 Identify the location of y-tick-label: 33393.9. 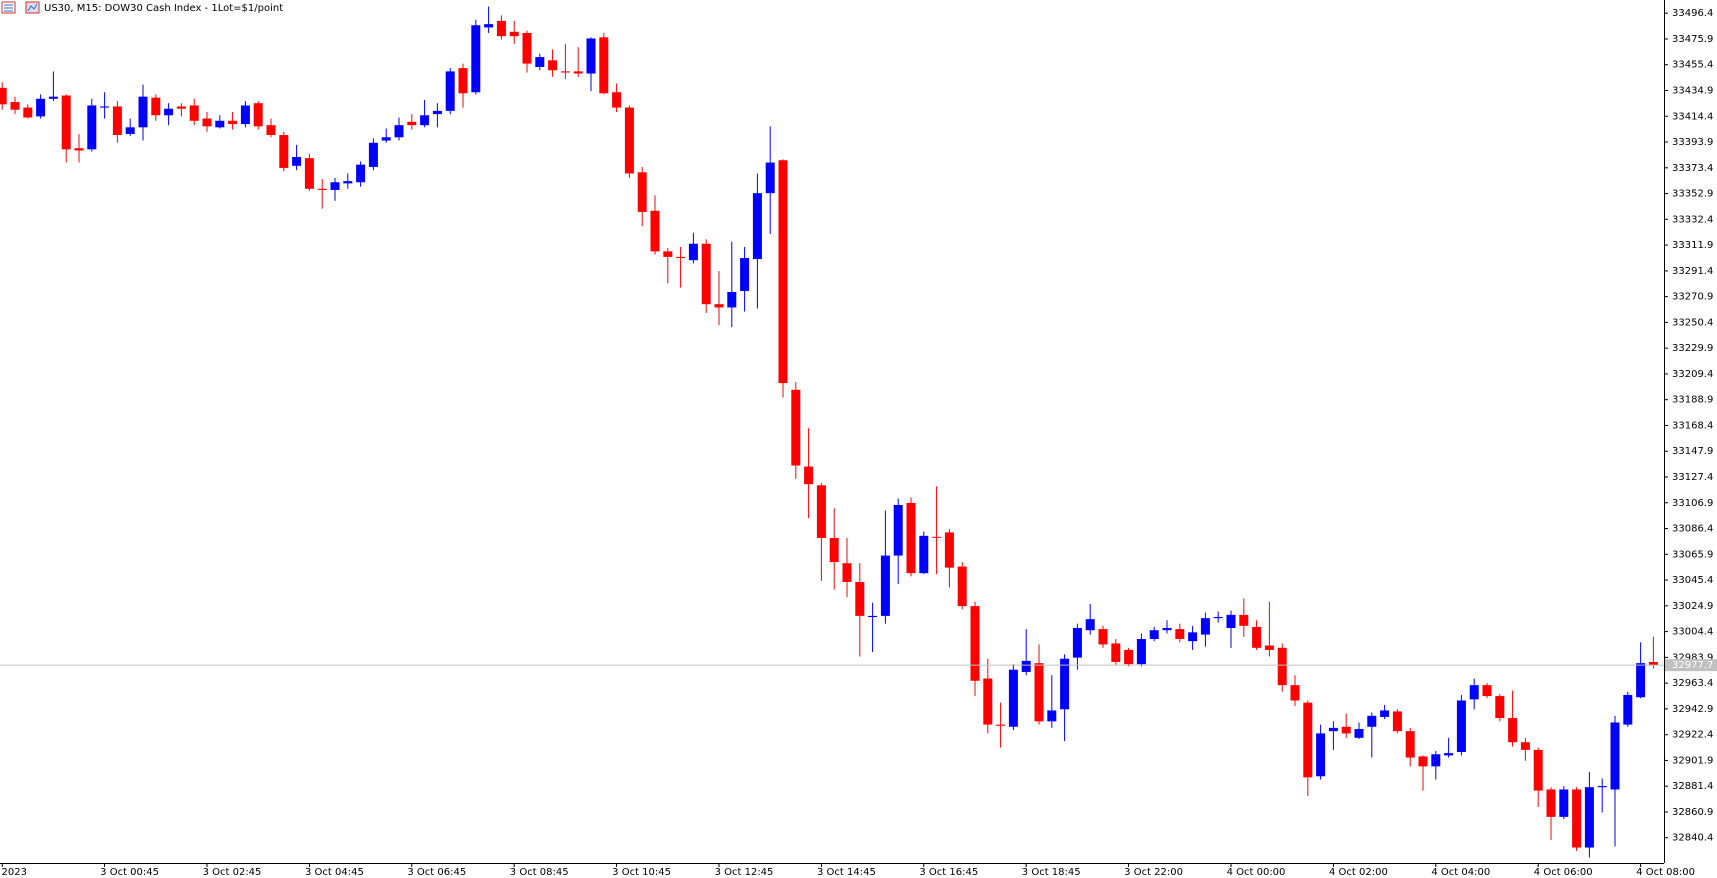
(1692, 142).